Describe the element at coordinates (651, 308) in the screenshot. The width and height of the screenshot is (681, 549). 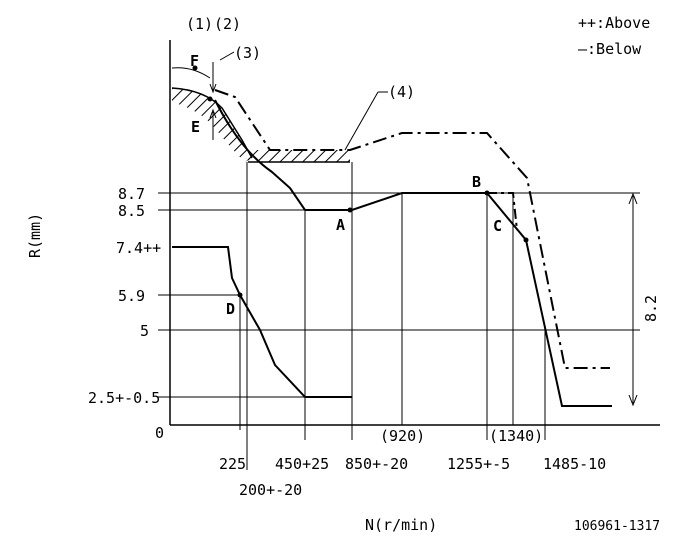
I see `dimension-value: 8.2` at that location.